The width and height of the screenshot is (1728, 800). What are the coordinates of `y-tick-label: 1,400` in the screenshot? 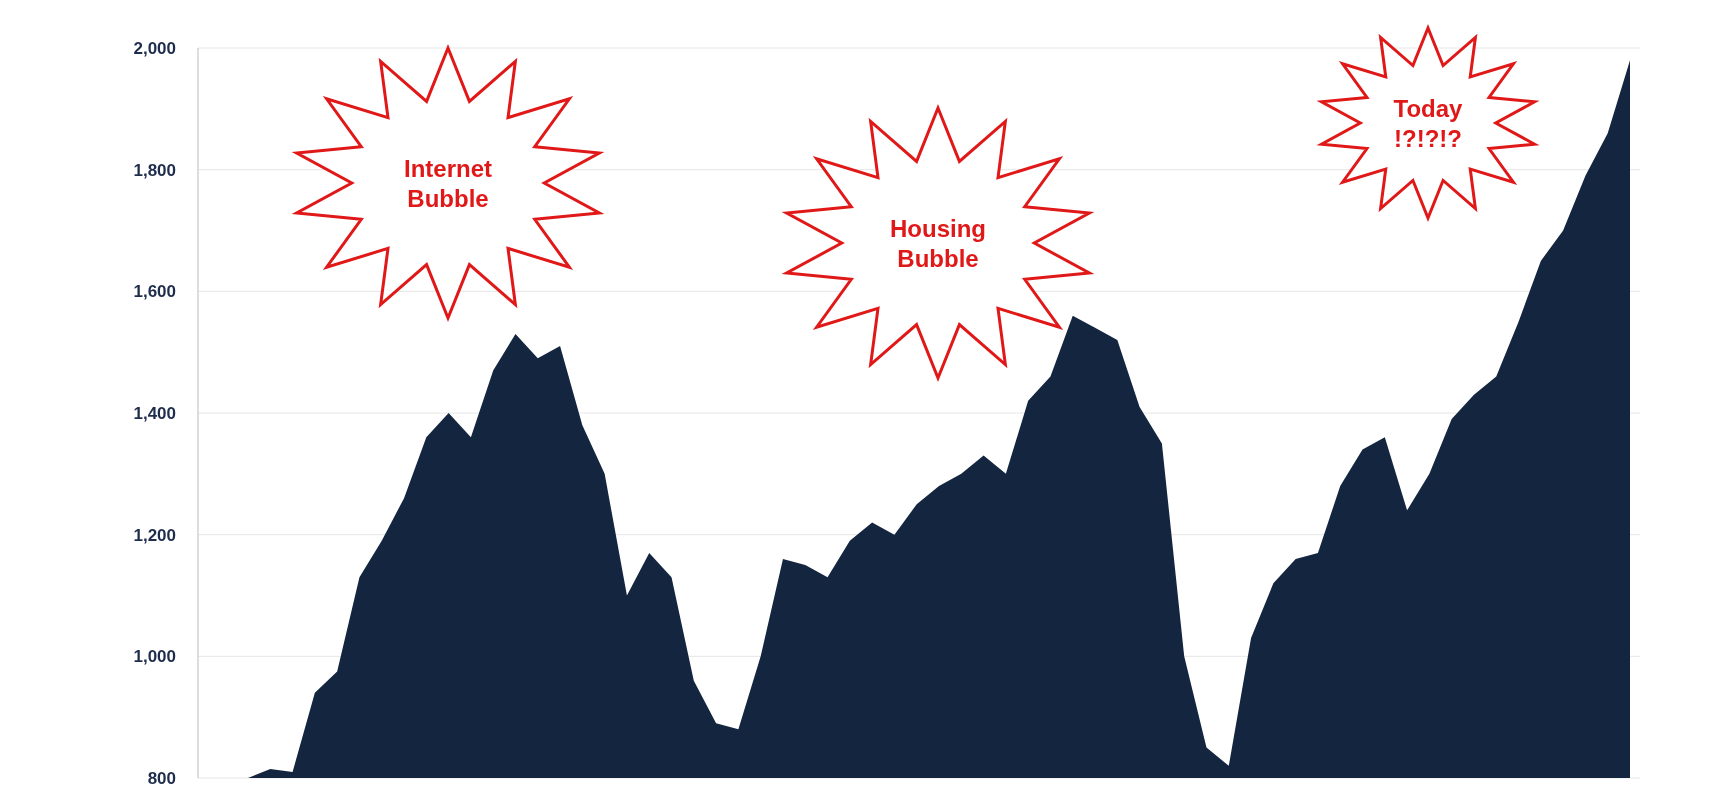 It's located at (154, 413).